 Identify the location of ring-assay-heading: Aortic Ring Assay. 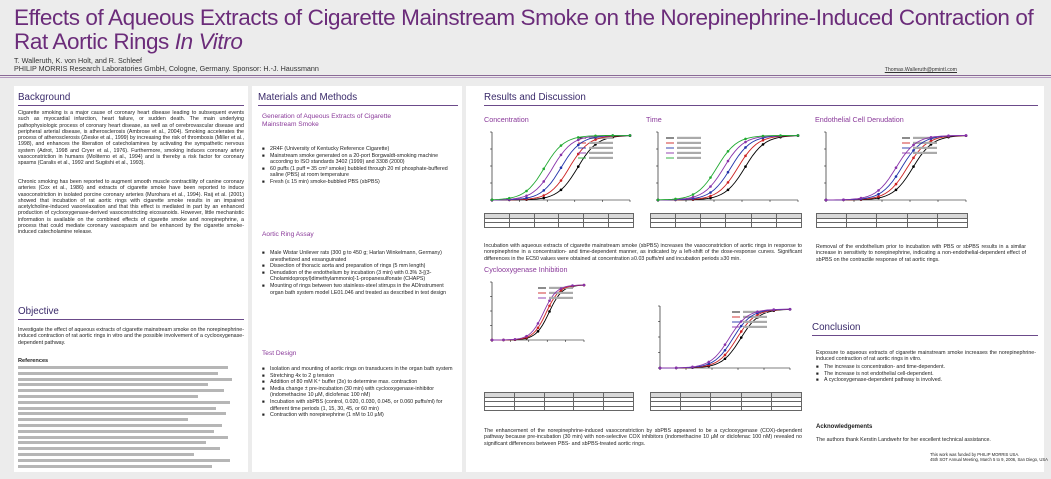
(288, 234).